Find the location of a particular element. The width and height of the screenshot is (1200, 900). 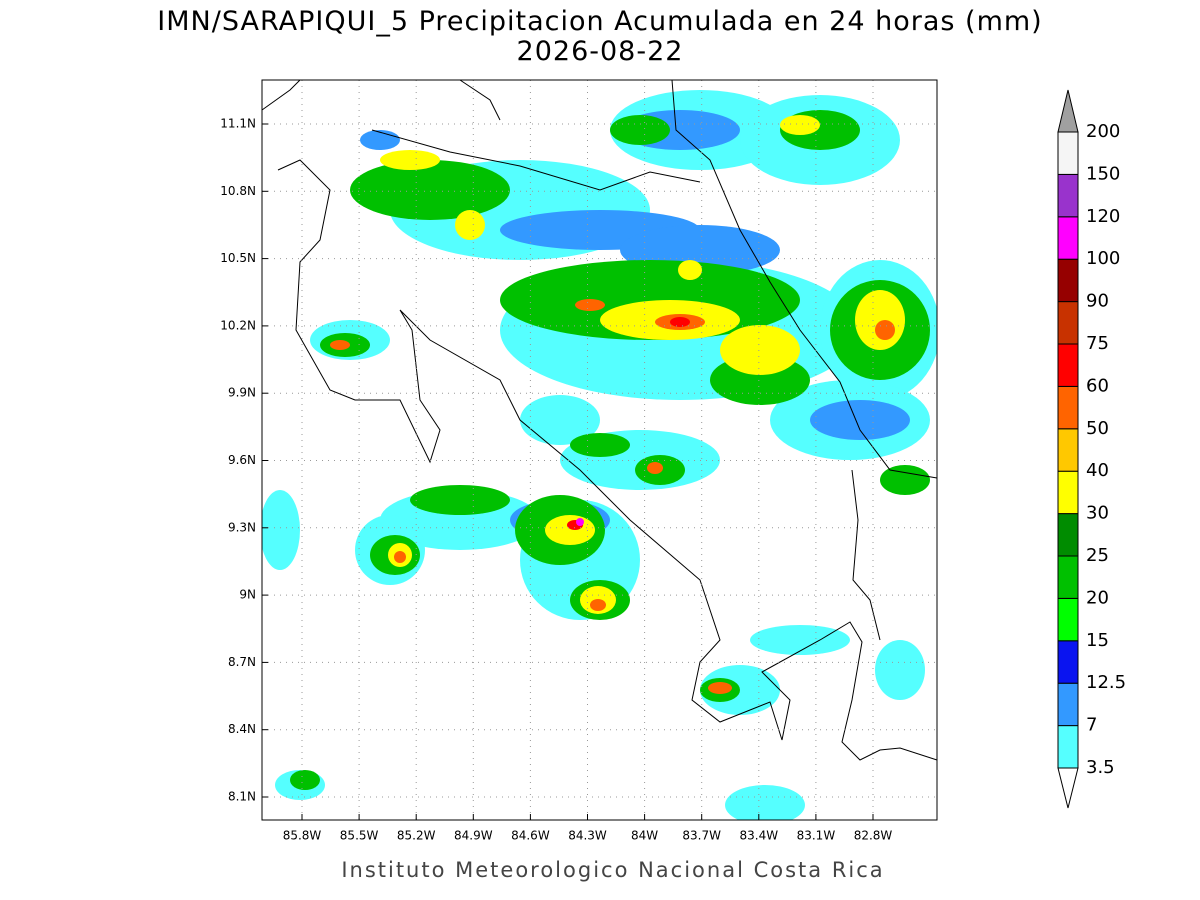

colorbar-label: 120 is located at coordinates (1103, 216).